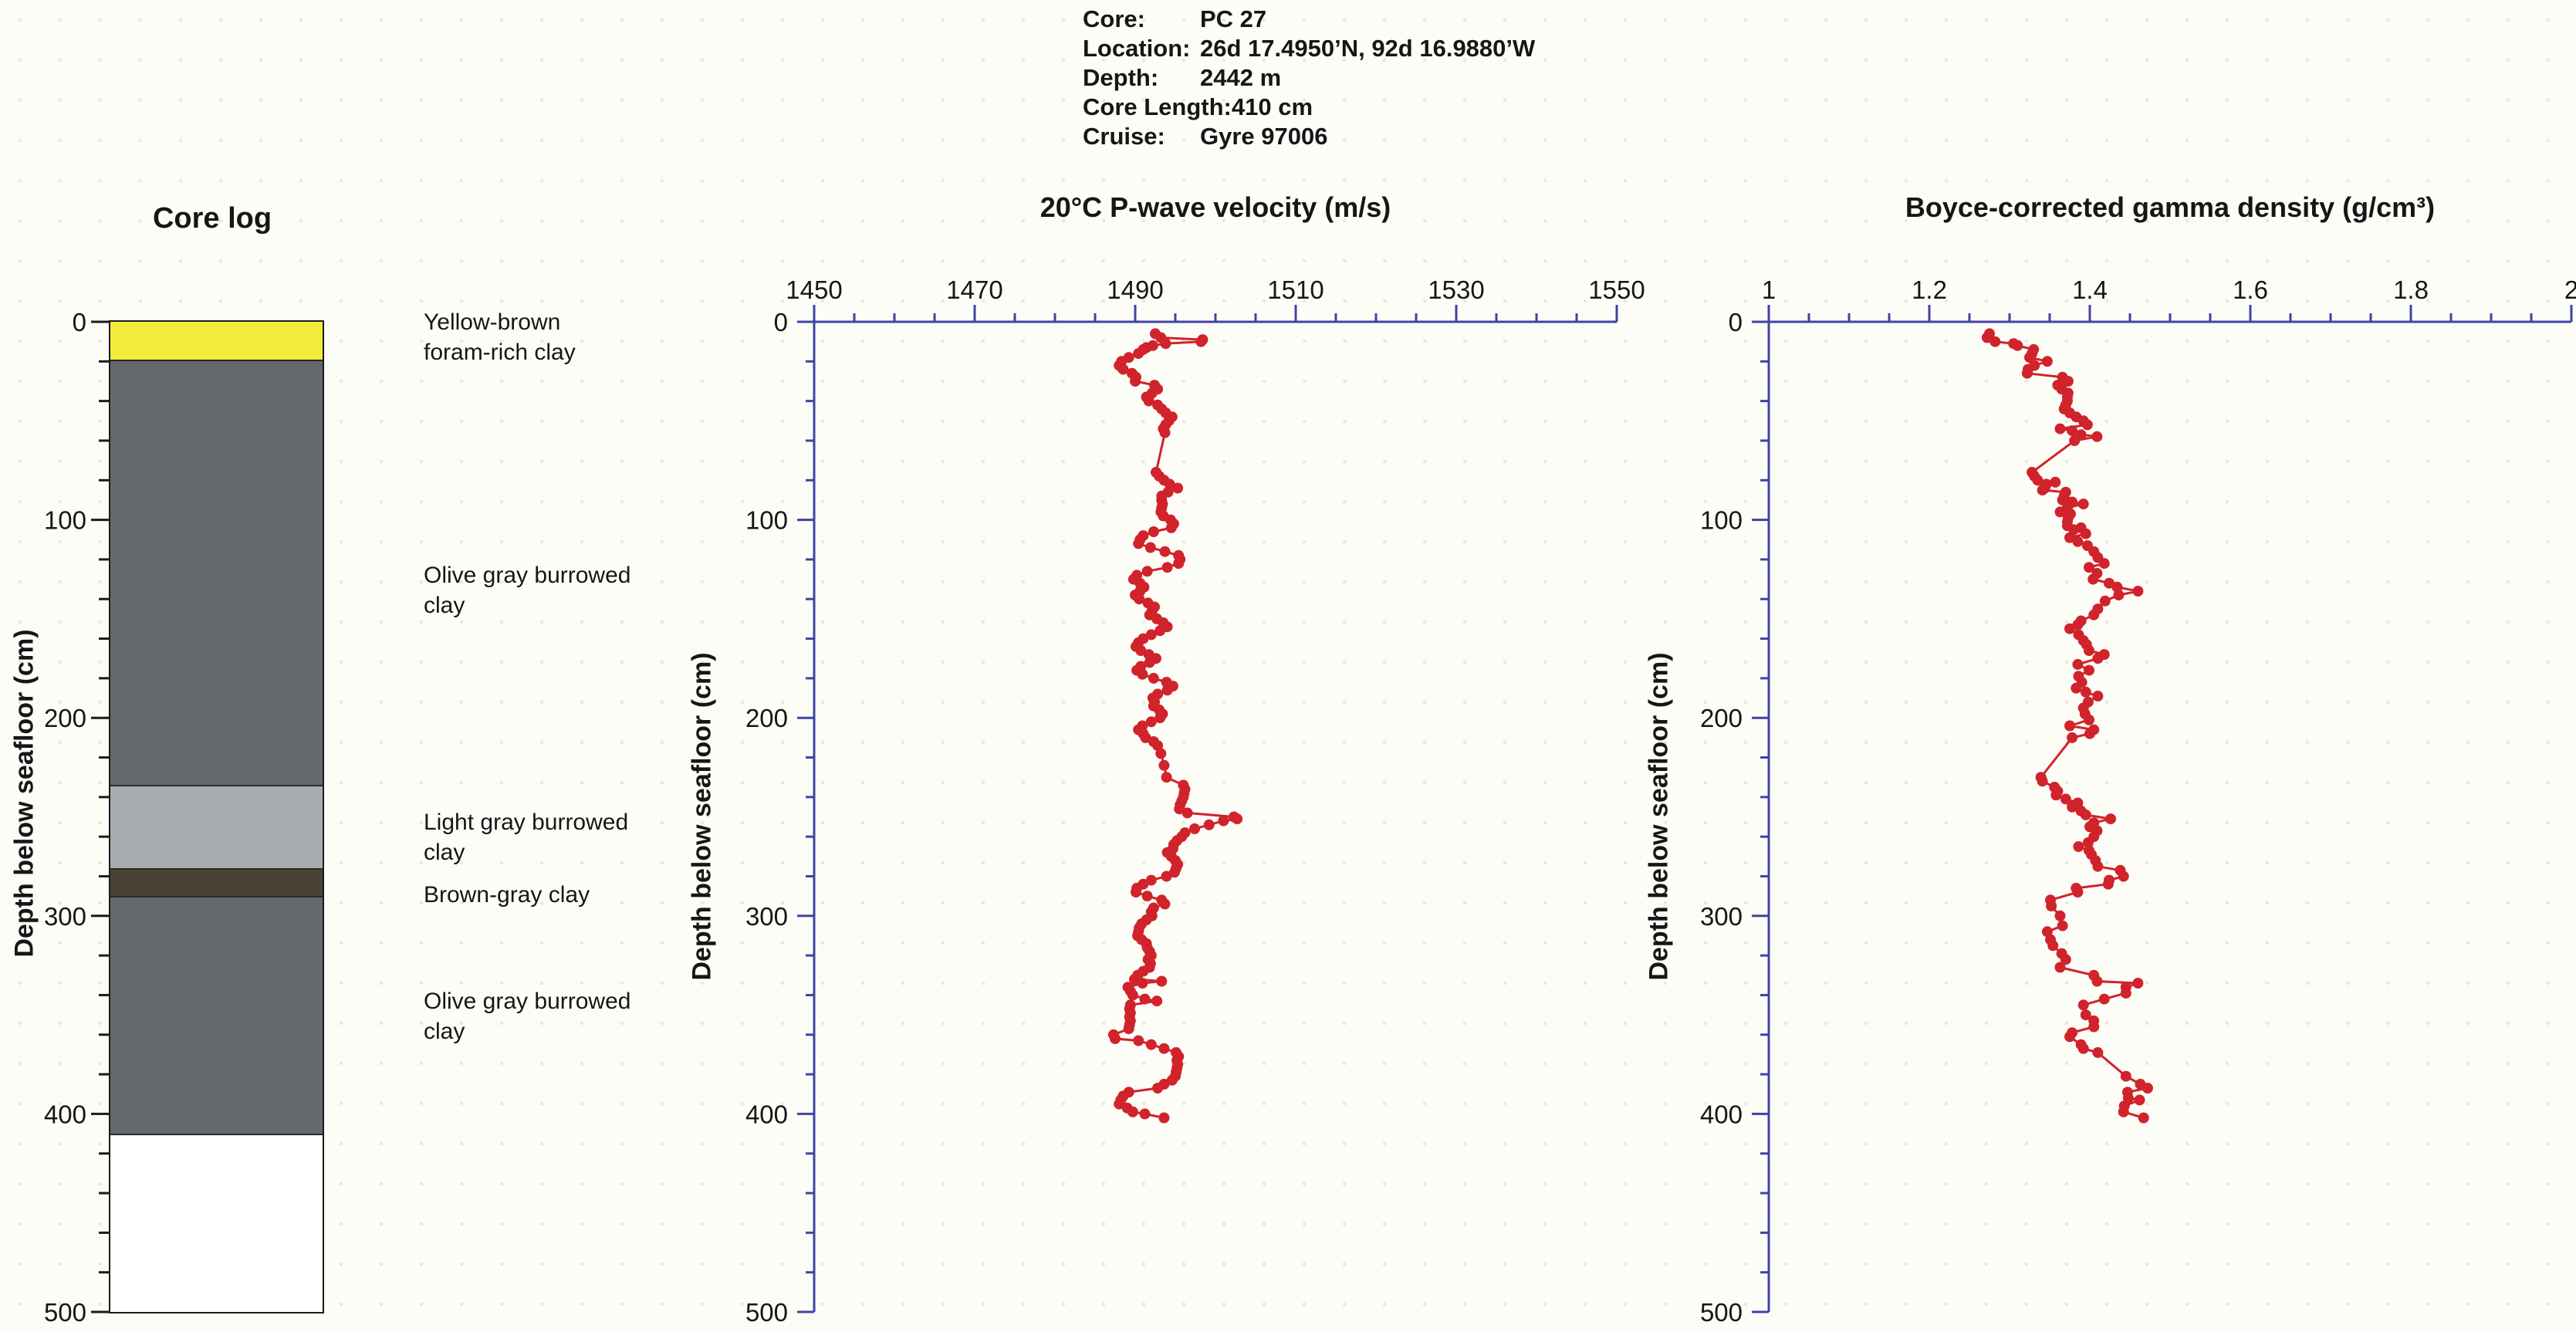 The image size is (2576, 1332). What do you see at coordinates (100, 816) in the screenshot?
I see `core-depth-ticks` at bounding box center [100, 816].